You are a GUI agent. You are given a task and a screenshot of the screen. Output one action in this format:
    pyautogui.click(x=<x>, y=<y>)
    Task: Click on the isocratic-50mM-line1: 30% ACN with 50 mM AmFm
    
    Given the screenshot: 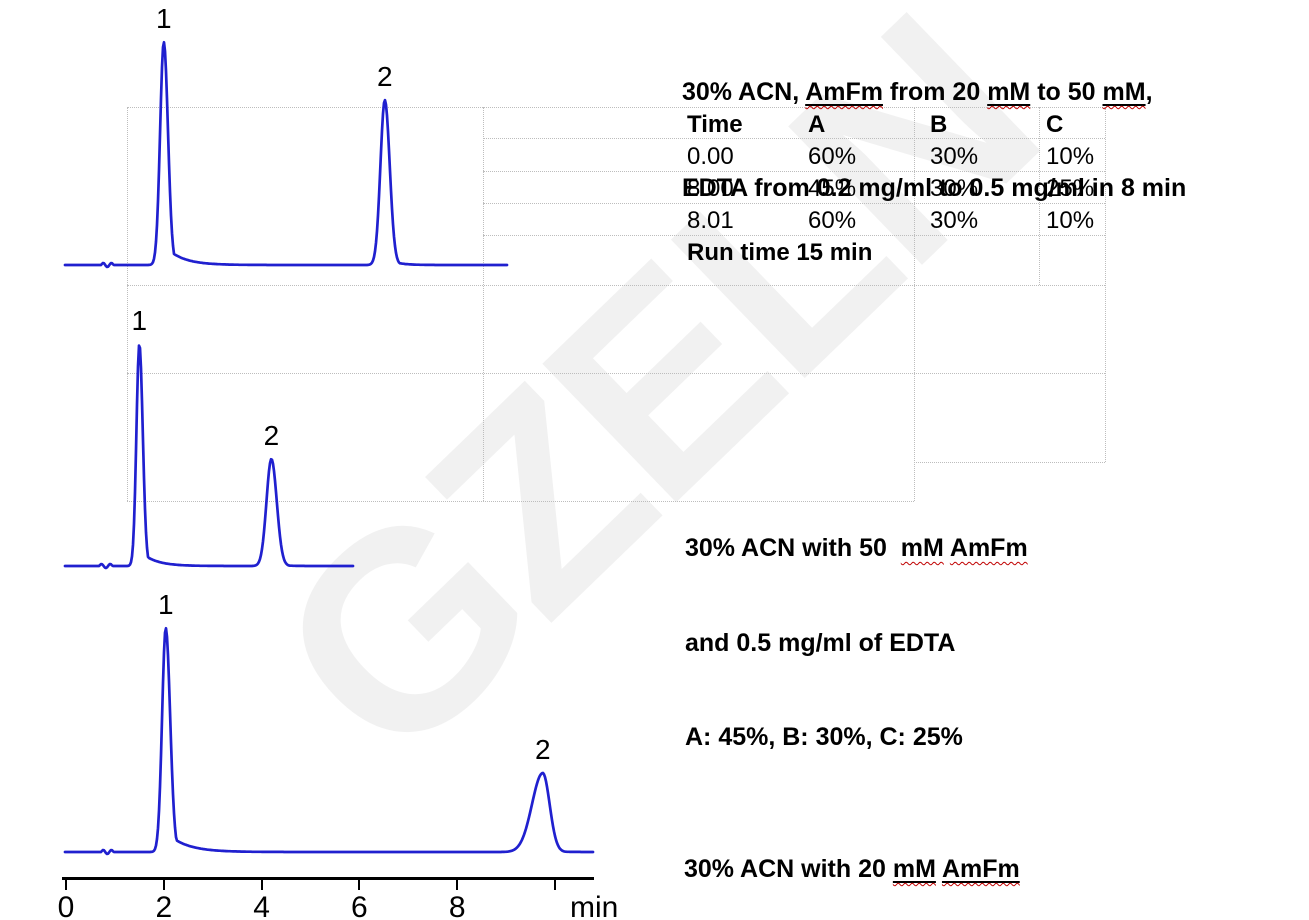 What is the action you would take?
    pyautogui.click(x=856, y=549)
    